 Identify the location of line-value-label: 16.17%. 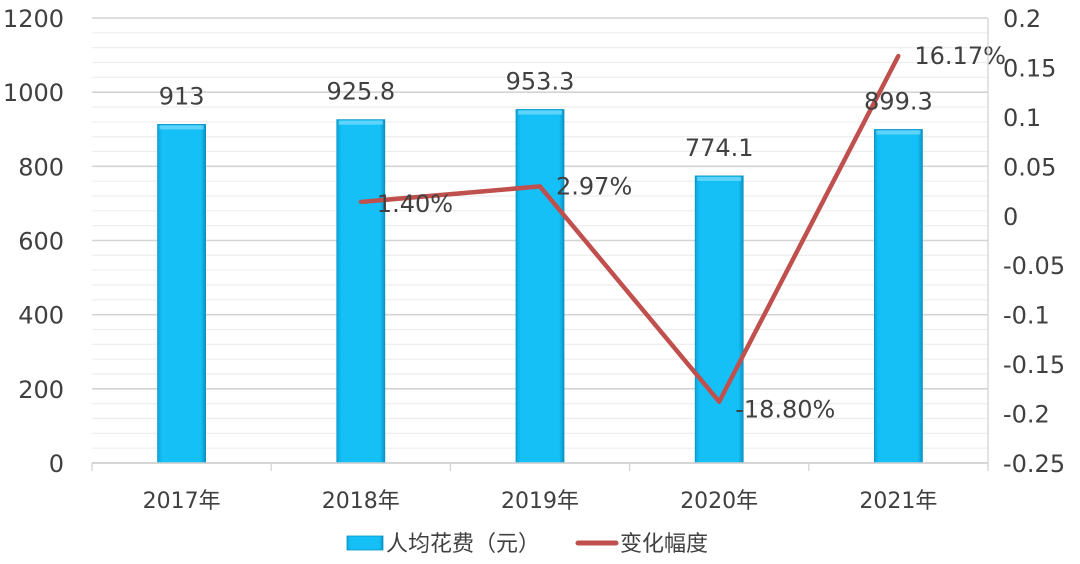
(960, 56).